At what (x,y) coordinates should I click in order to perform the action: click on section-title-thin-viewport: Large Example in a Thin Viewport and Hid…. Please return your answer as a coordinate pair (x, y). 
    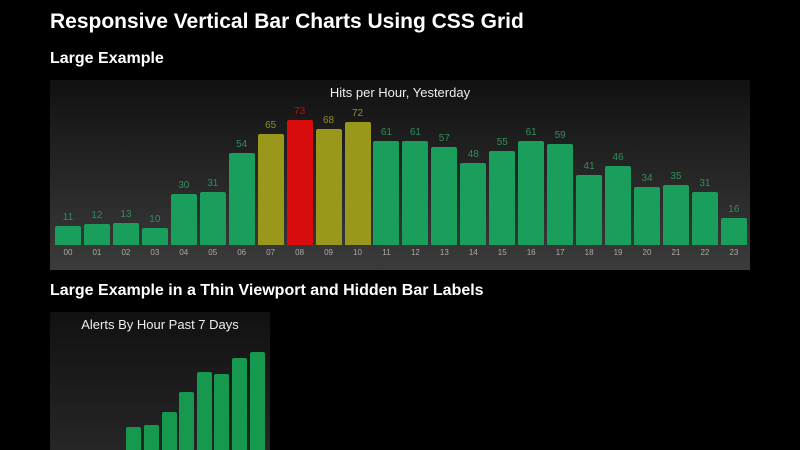
    Looking at the image, I should click on (267, 290).